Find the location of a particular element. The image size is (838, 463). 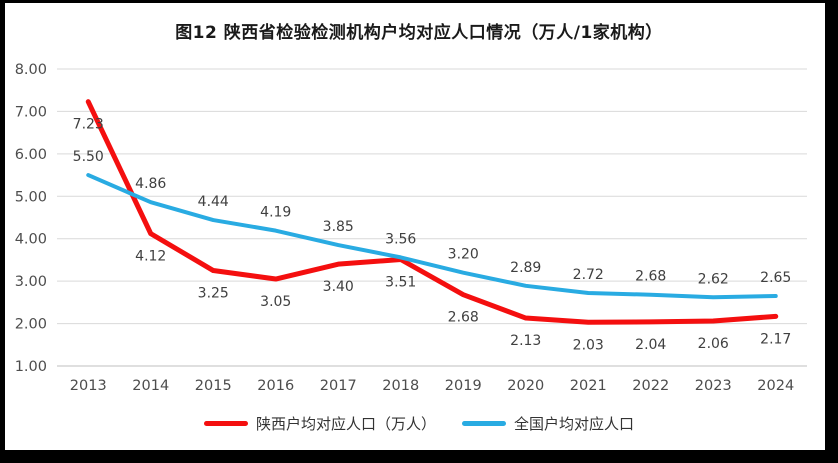

y-tick-label: 2.00 is located at coordinates (31, 325).